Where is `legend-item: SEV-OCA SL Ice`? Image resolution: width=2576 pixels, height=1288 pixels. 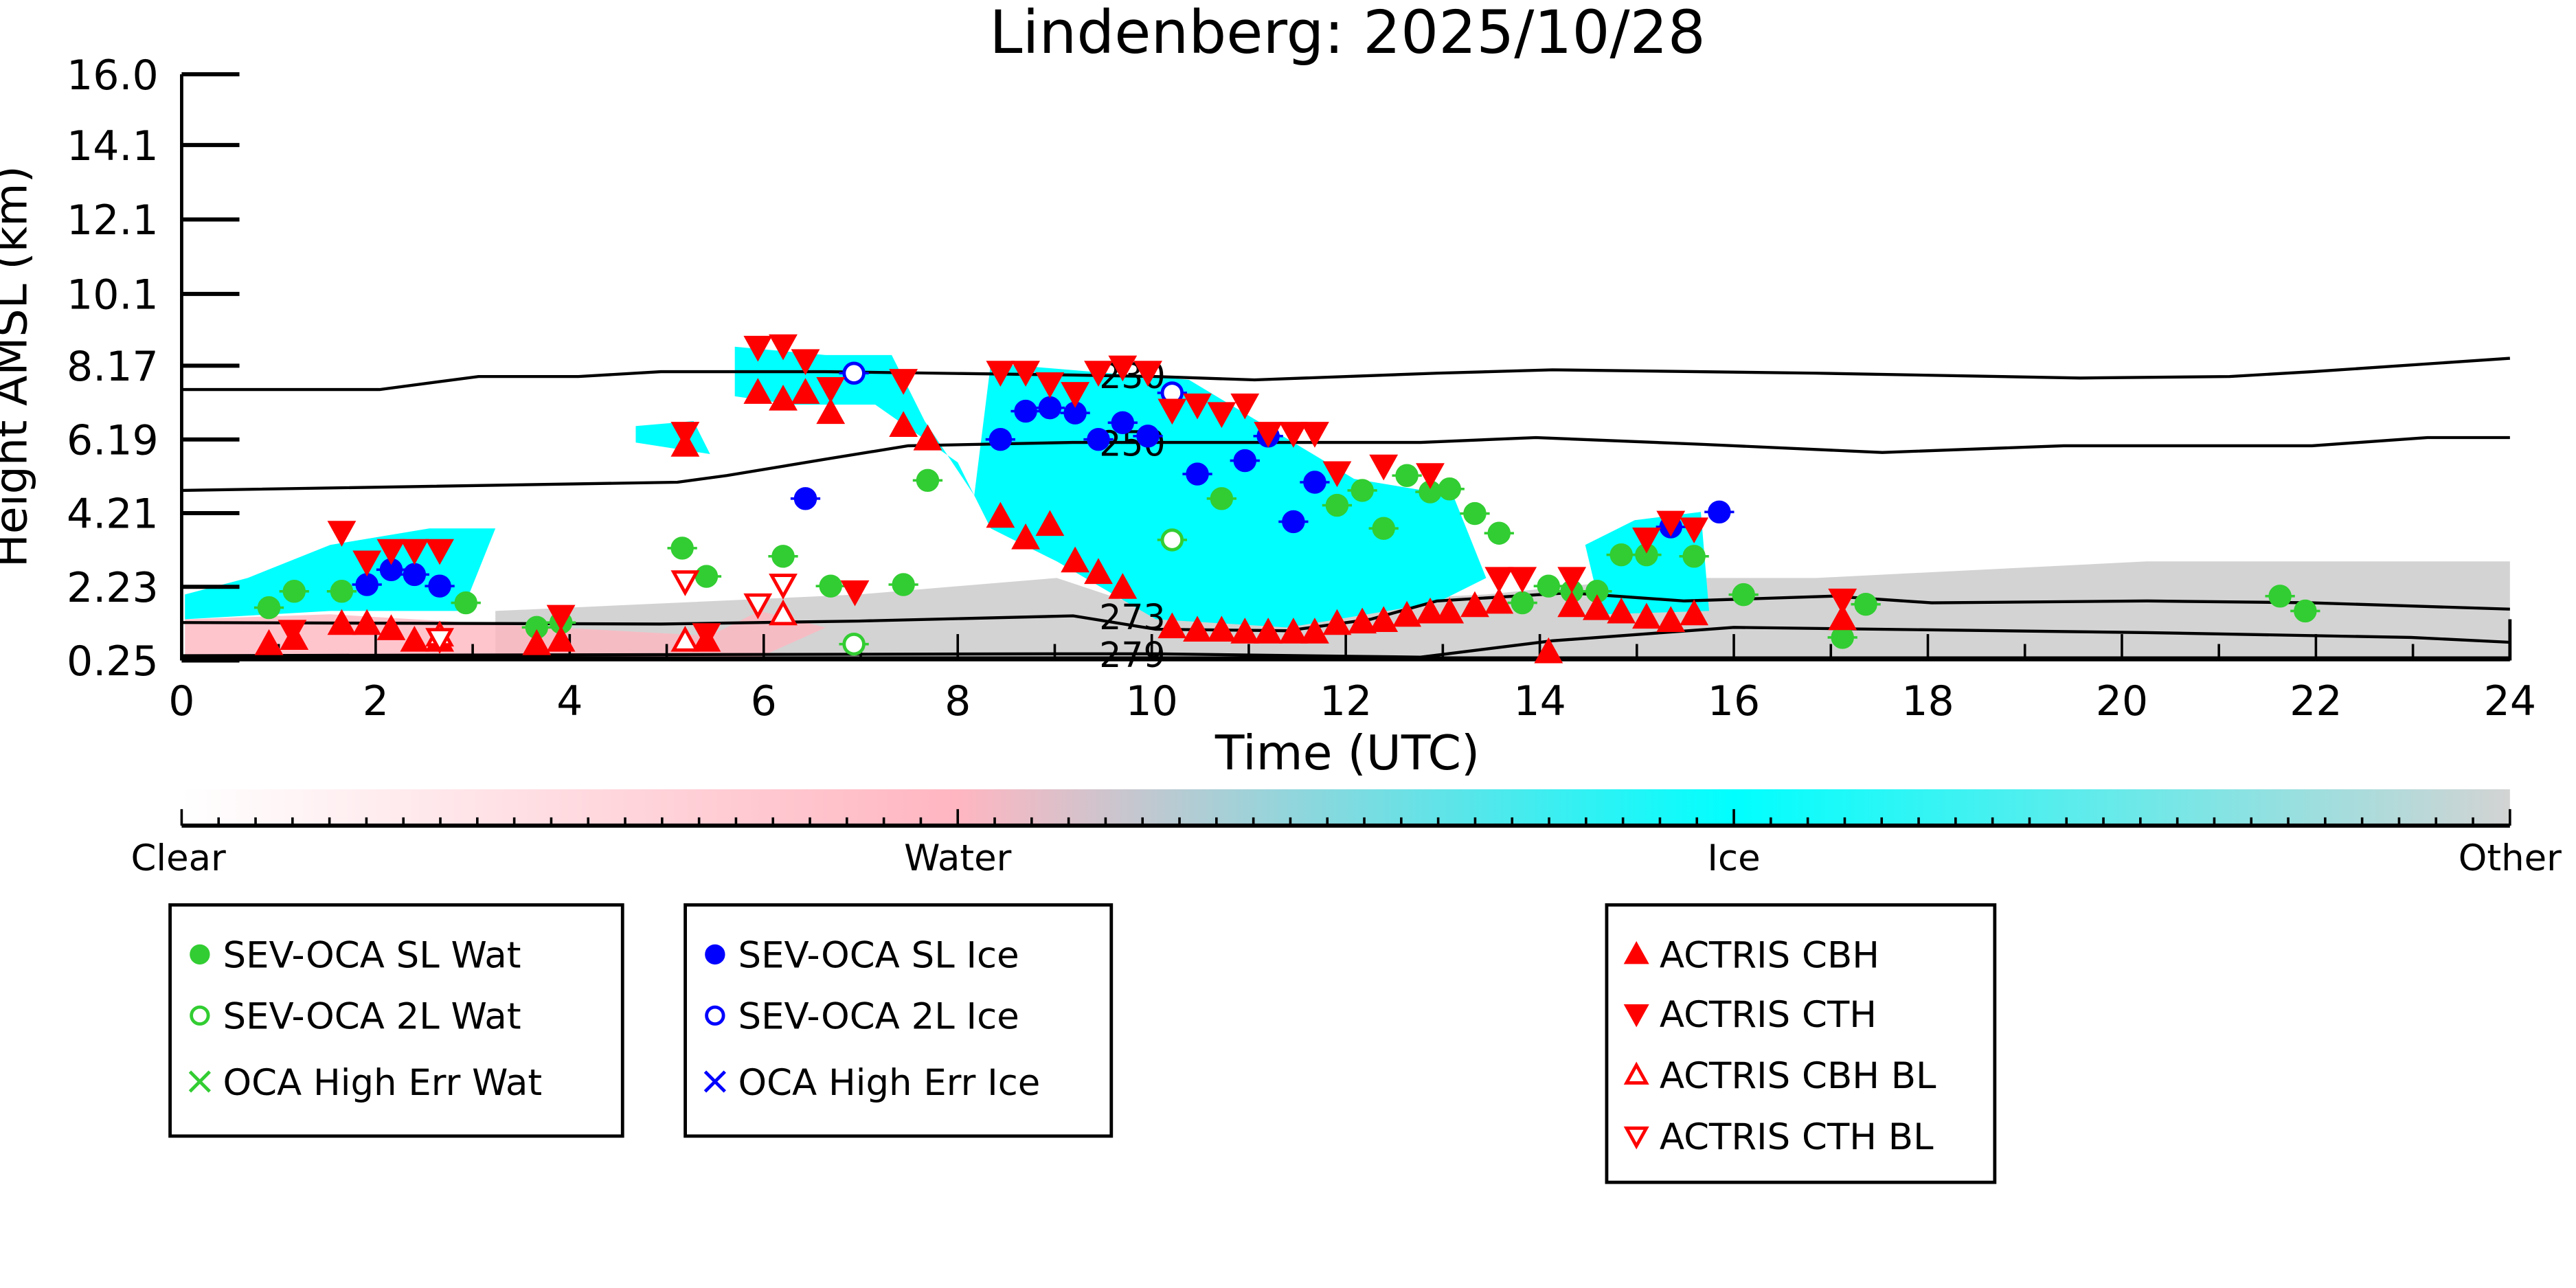 legend-item: SEV-OCA SL Ice is located at coordinates (862, 956).